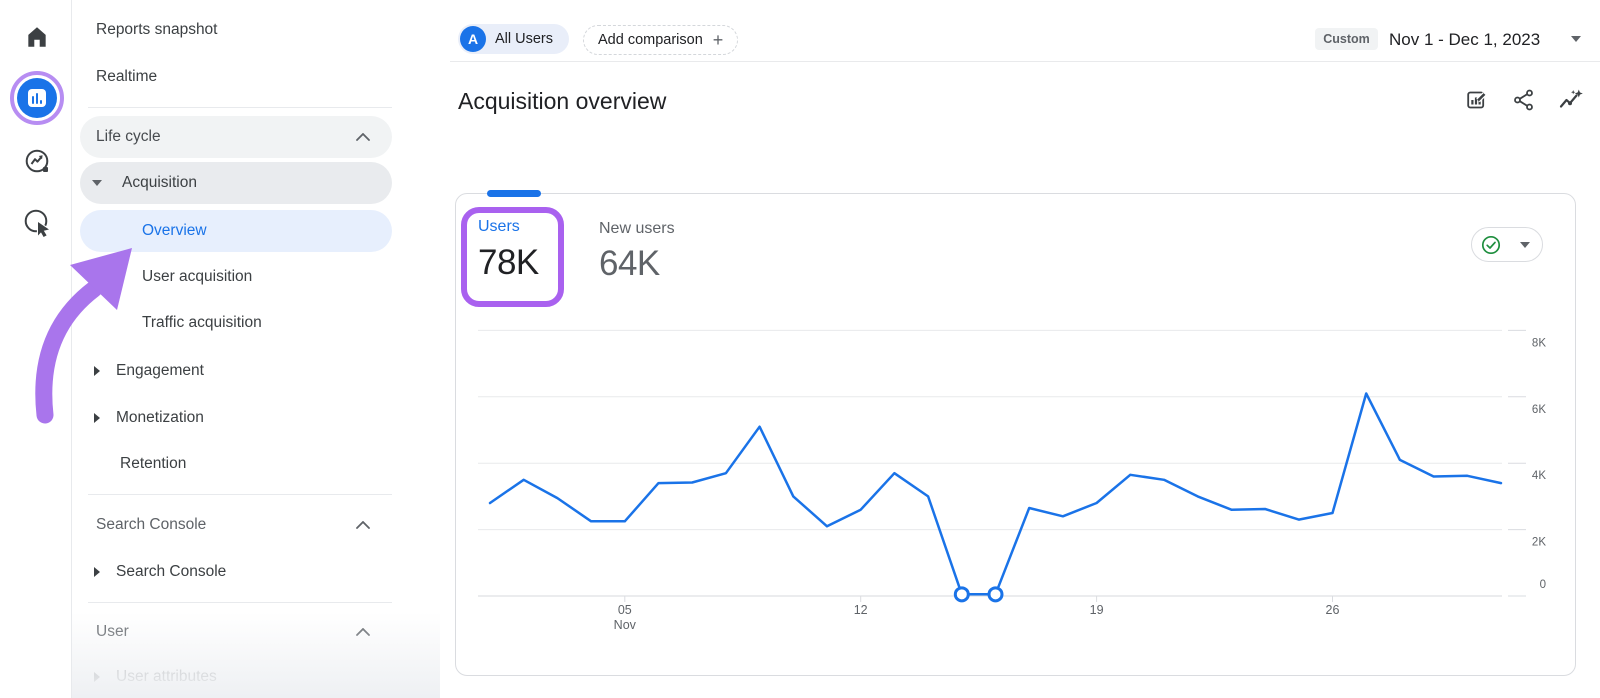 This screenshot has width=1600, height=698. I want to click on advertising-icon, so click(38, 223).